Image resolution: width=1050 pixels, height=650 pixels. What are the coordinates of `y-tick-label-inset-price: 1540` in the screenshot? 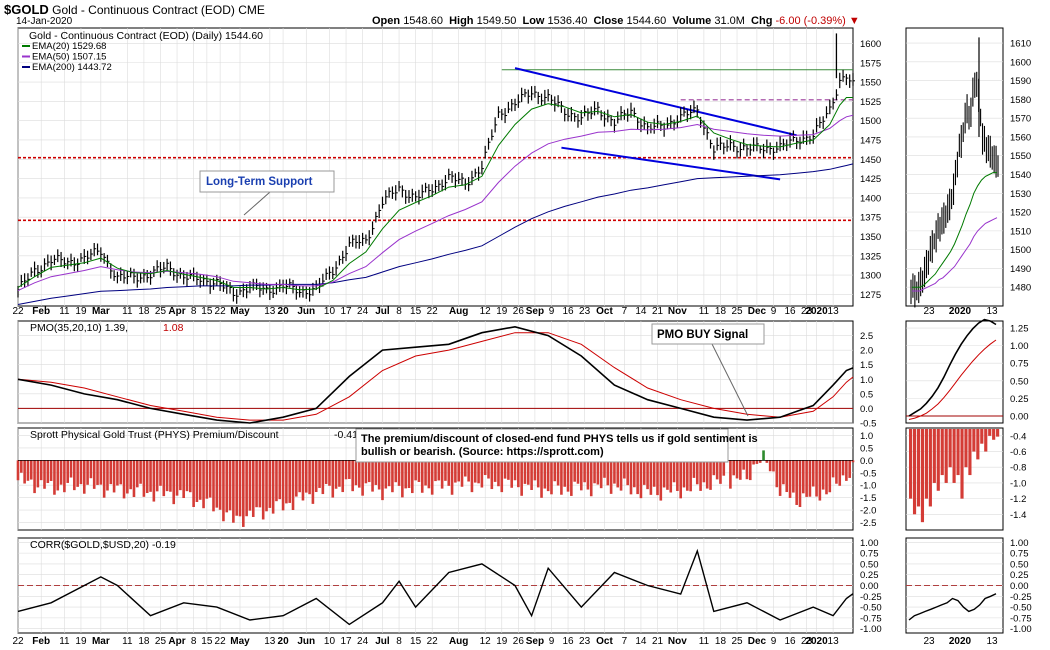 It's located at (1020, 175).